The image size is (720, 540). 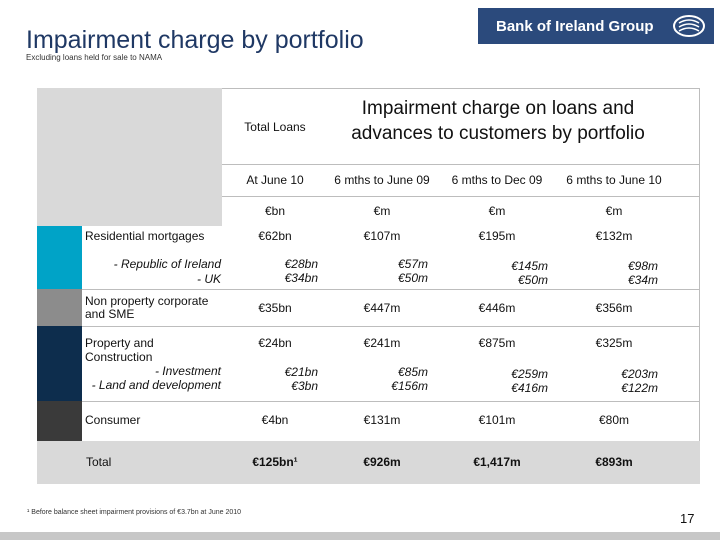 What do you see at coordinates (275, 462) in the screenshot?
I see `total-value: €125bn¹` at bounding box center [275, 462].